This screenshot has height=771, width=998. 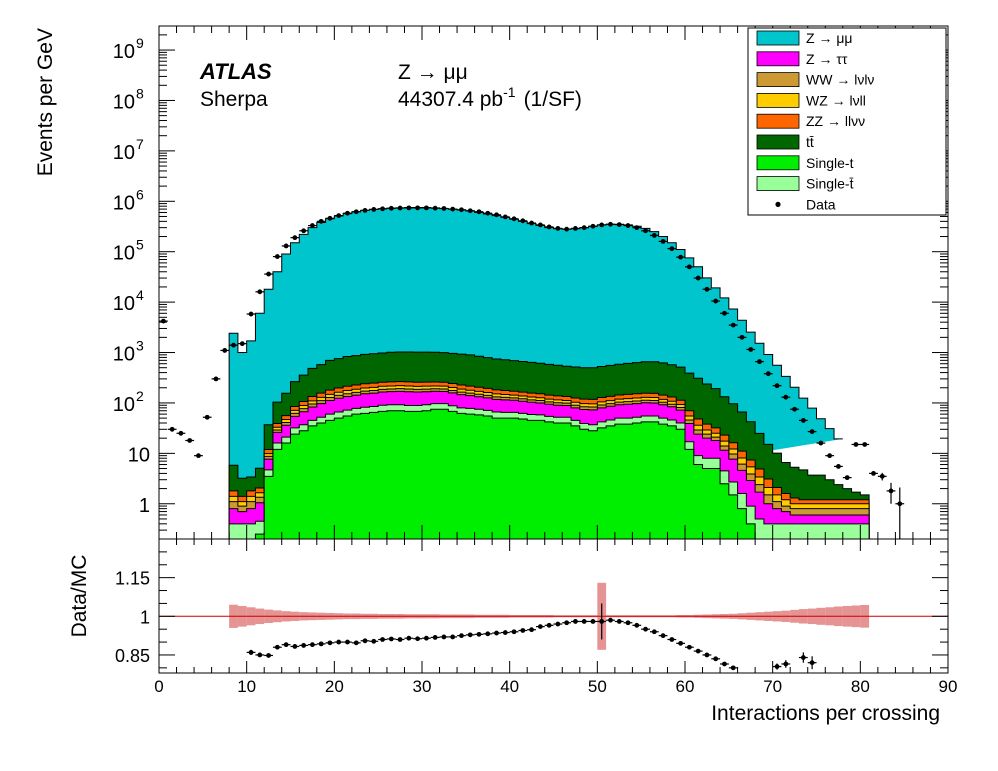 I want to click on legend-label: Single-t, so click(x=830, y=163).